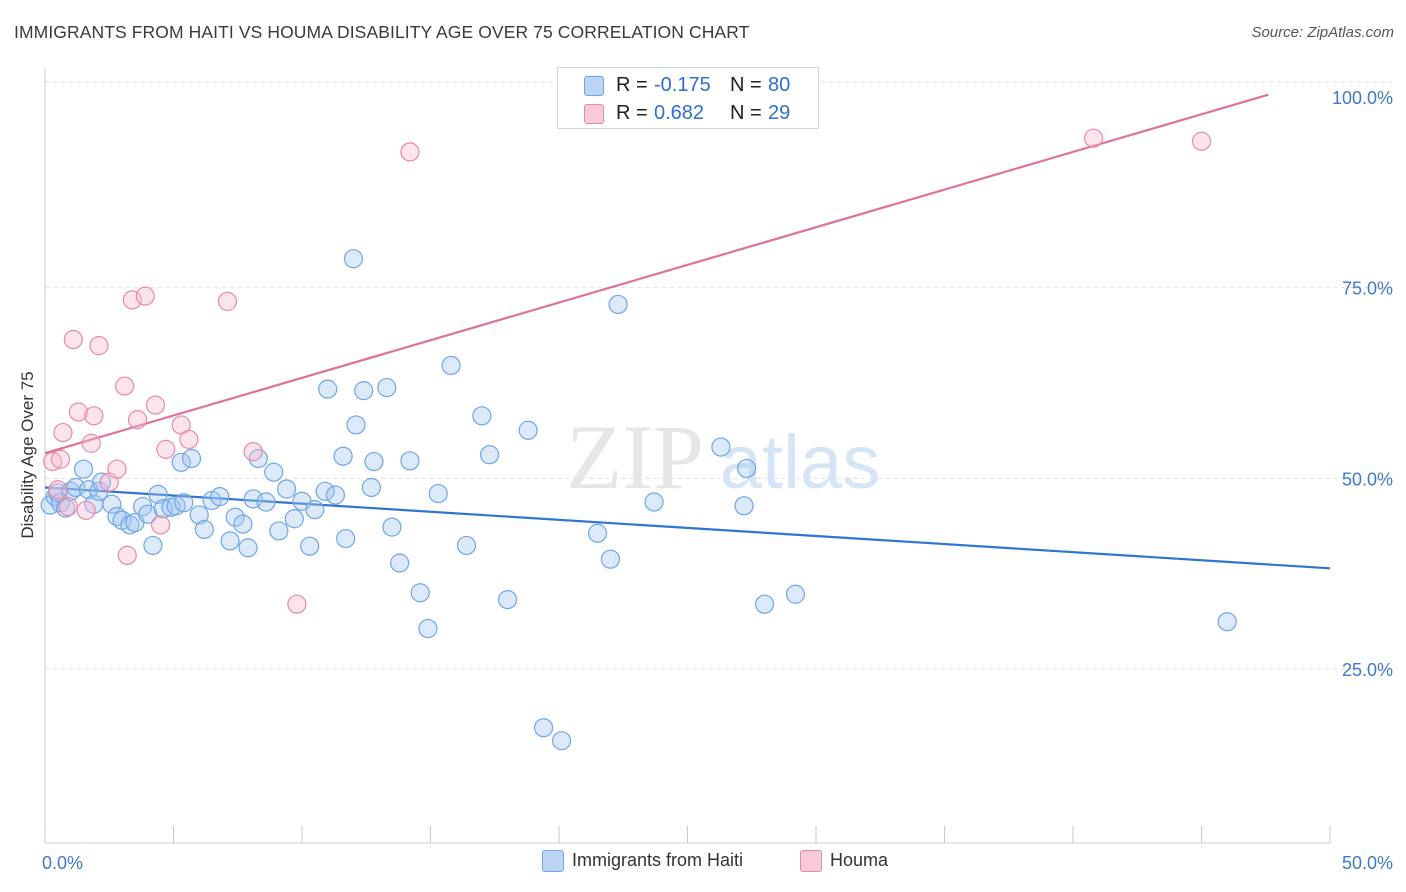 The width and height of the screenshot is (1406, 892). Describe the element at coordinates (859, 860) in the screenshot. I see `bottom-legend-label-houma: Houma` at that location.